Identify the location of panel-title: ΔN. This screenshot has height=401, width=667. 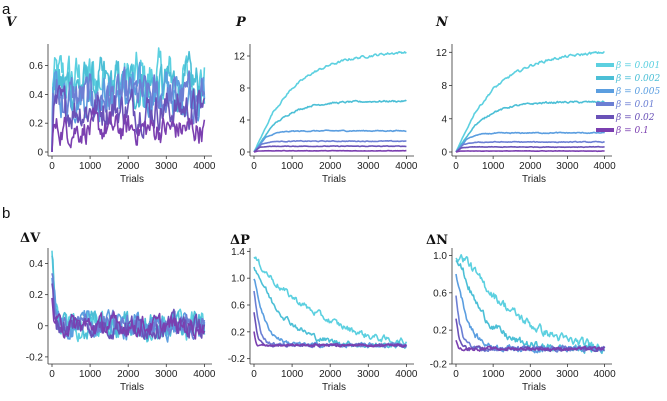
(437, 240).